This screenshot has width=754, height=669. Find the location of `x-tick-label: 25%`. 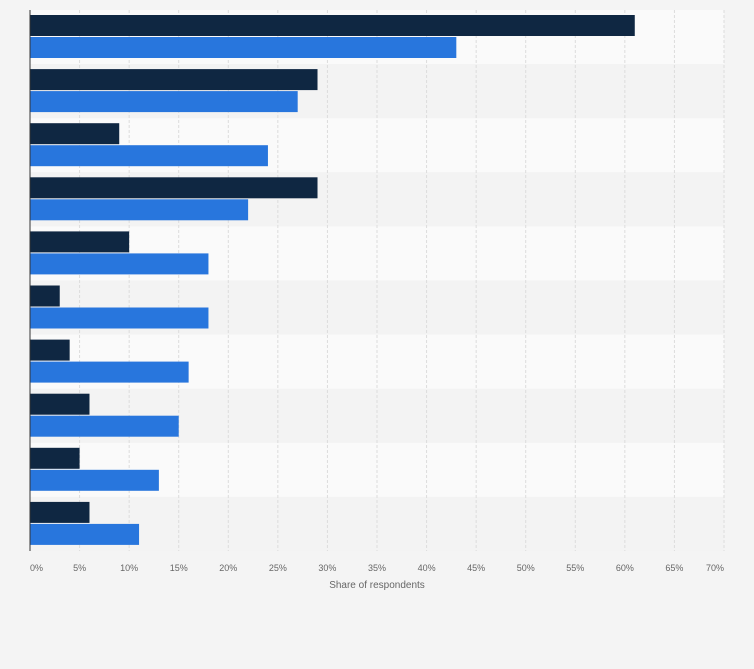

x-tick-label: 25% is located at coordinates (278, 568).